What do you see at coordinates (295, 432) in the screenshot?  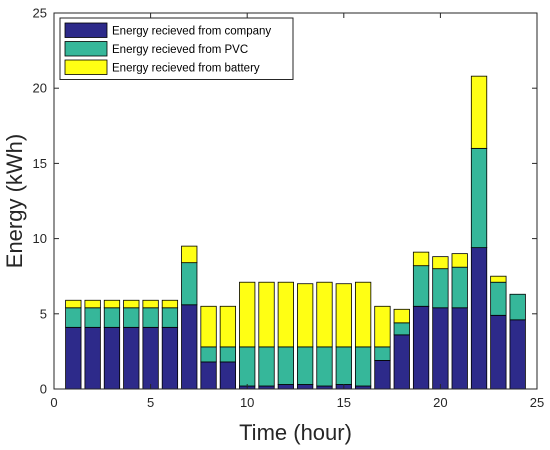 I see `x-axis-title: Time (hour)` at bounding box center [295, 432].